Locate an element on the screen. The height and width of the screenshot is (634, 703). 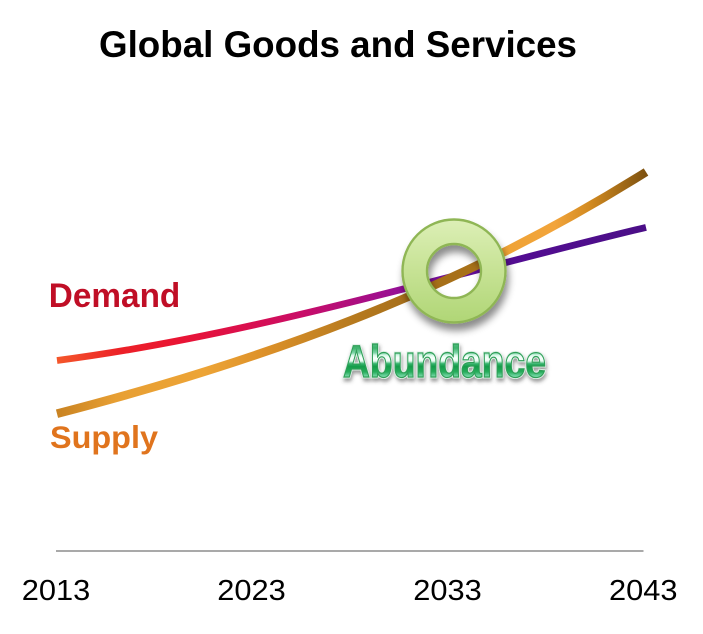
svg-text: 2023 is located at coordinates (251, 591).